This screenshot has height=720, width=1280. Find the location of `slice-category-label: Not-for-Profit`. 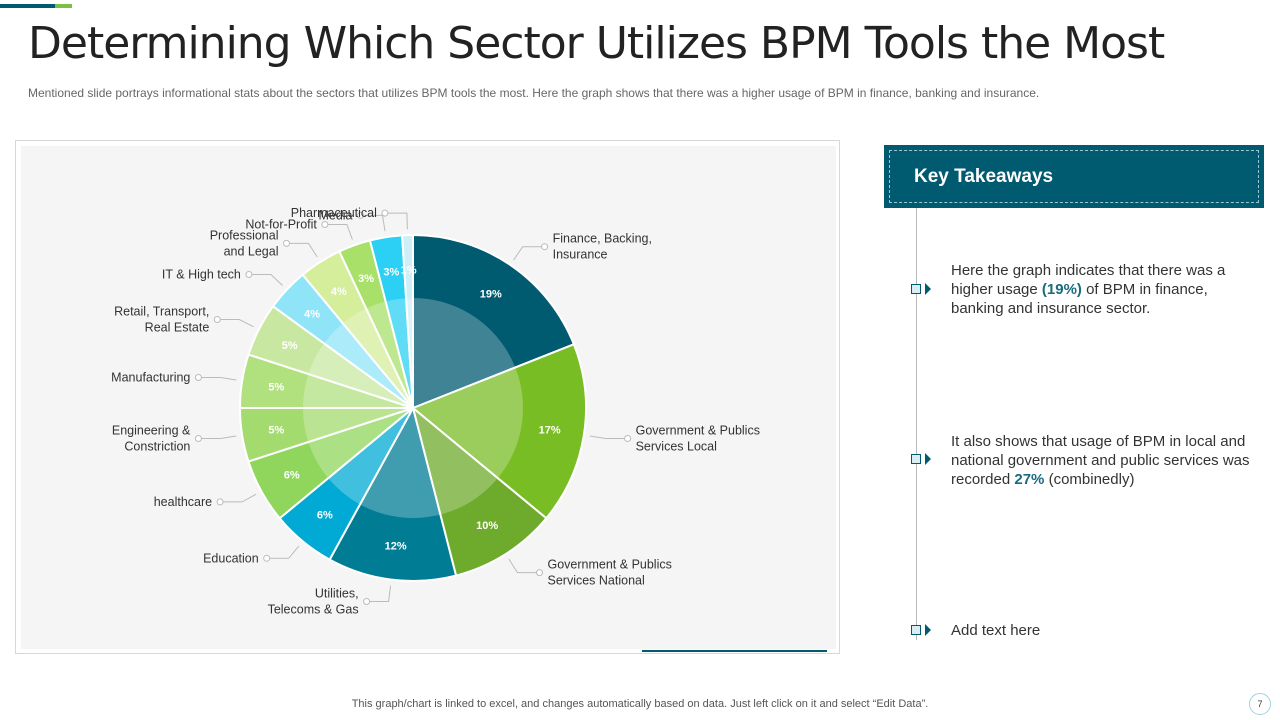

slice-category-label: Not-for-Profit is located at coordinates (281, 225).